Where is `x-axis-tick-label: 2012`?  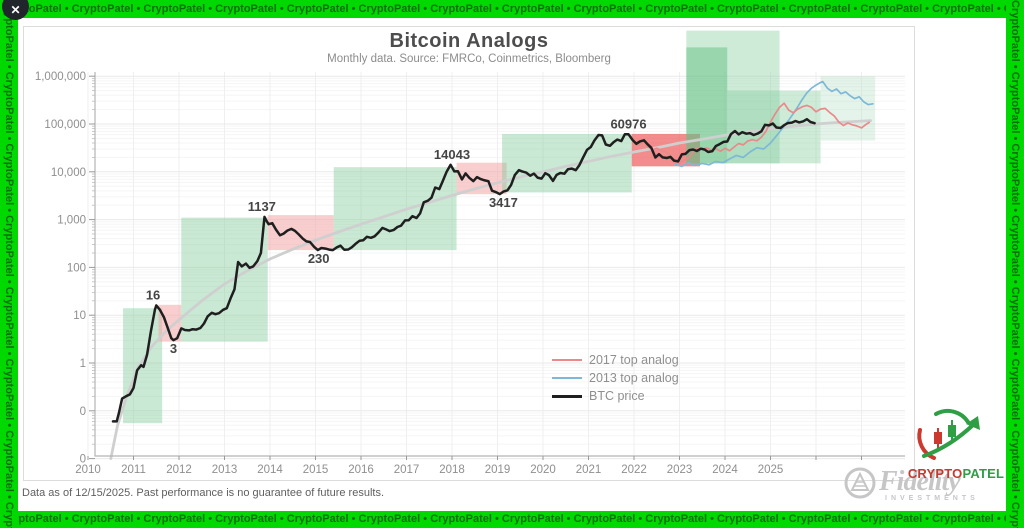
x-axis-tick-label: 2012 is located at coordinates (179, 470).